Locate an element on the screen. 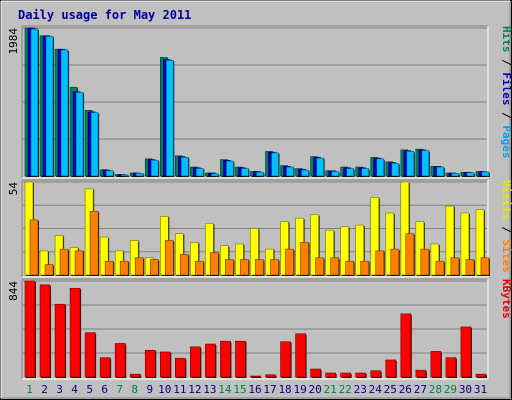 The width and height of the screenshot is (512, 400). day-label-20: 20 is located at coordinates (315, 389).